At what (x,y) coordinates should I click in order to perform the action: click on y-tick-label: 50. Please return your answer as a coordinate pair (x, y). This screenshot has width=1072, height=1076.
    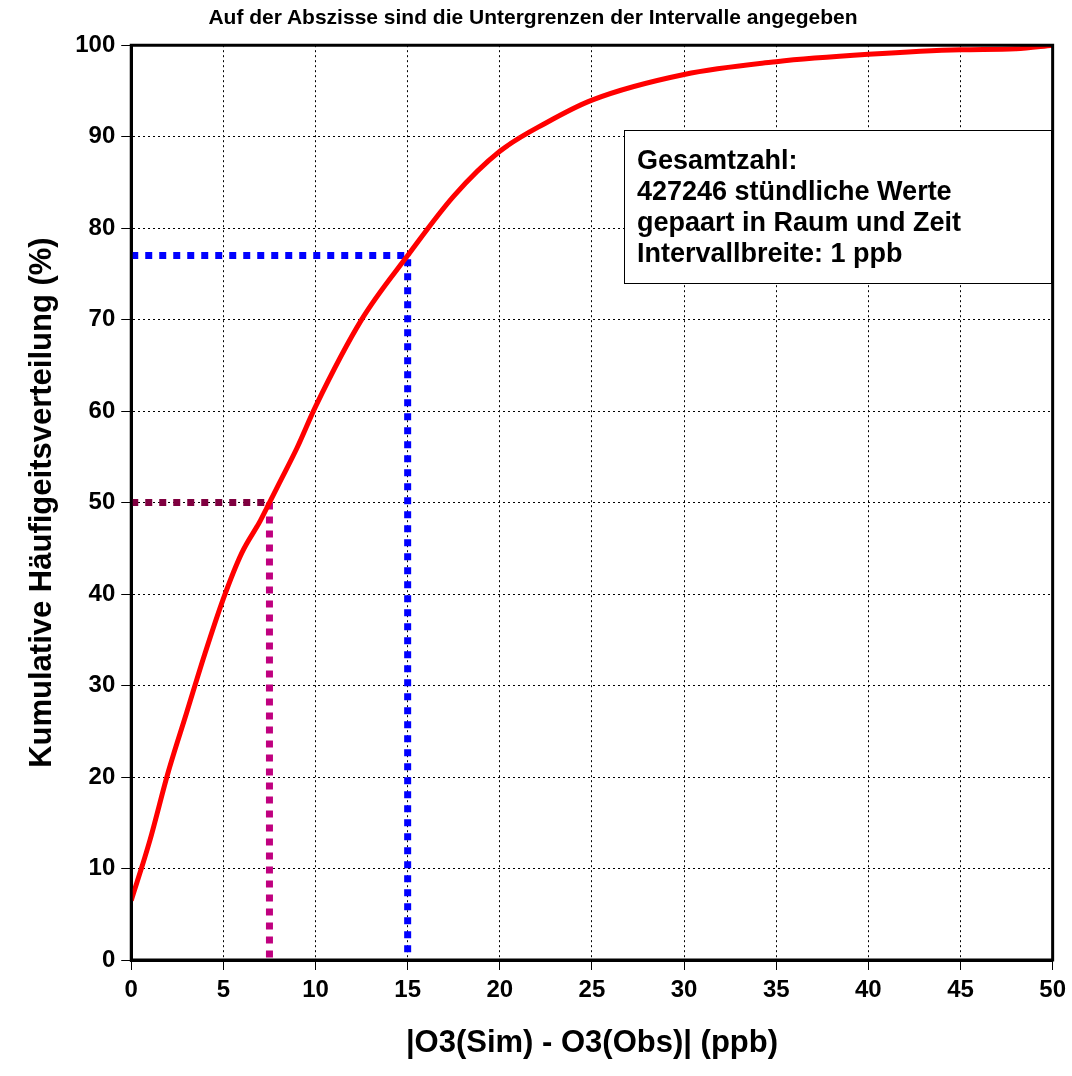
    Looking at the image, I should click on (102, 501).